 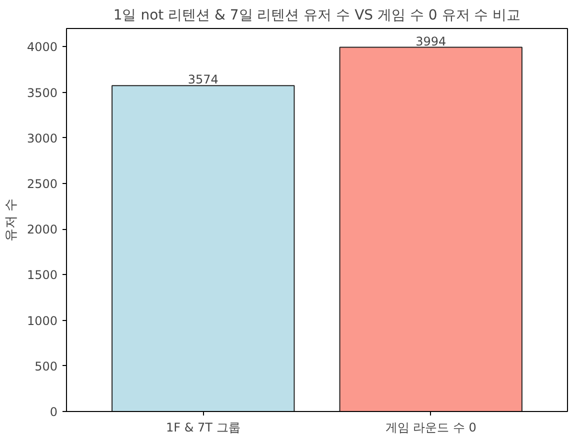 What do you see at coordinates (11, 220) in the screenshot?
I see `y-axis-title: 유저 수` at bounding box center [11, 220].